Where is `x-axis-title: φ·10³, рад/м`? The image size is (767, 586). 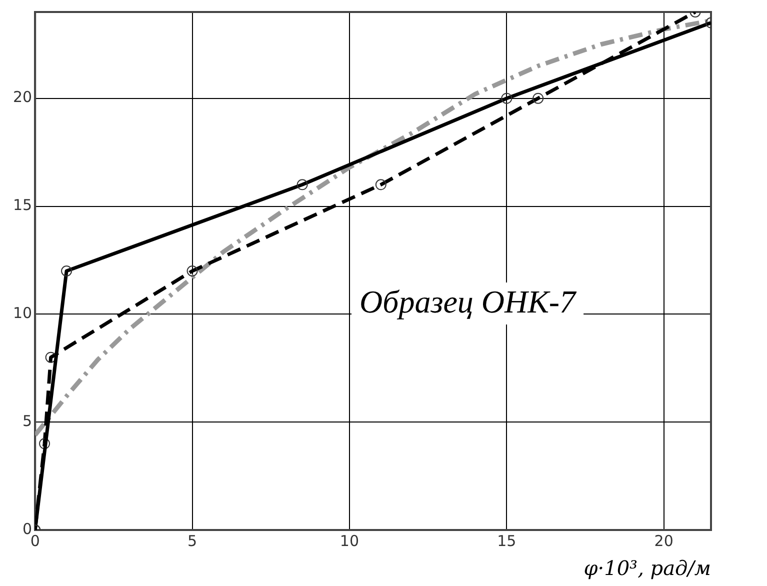 x-axis-title: φ·10³, рад/м is located at coordinates (647, 568).